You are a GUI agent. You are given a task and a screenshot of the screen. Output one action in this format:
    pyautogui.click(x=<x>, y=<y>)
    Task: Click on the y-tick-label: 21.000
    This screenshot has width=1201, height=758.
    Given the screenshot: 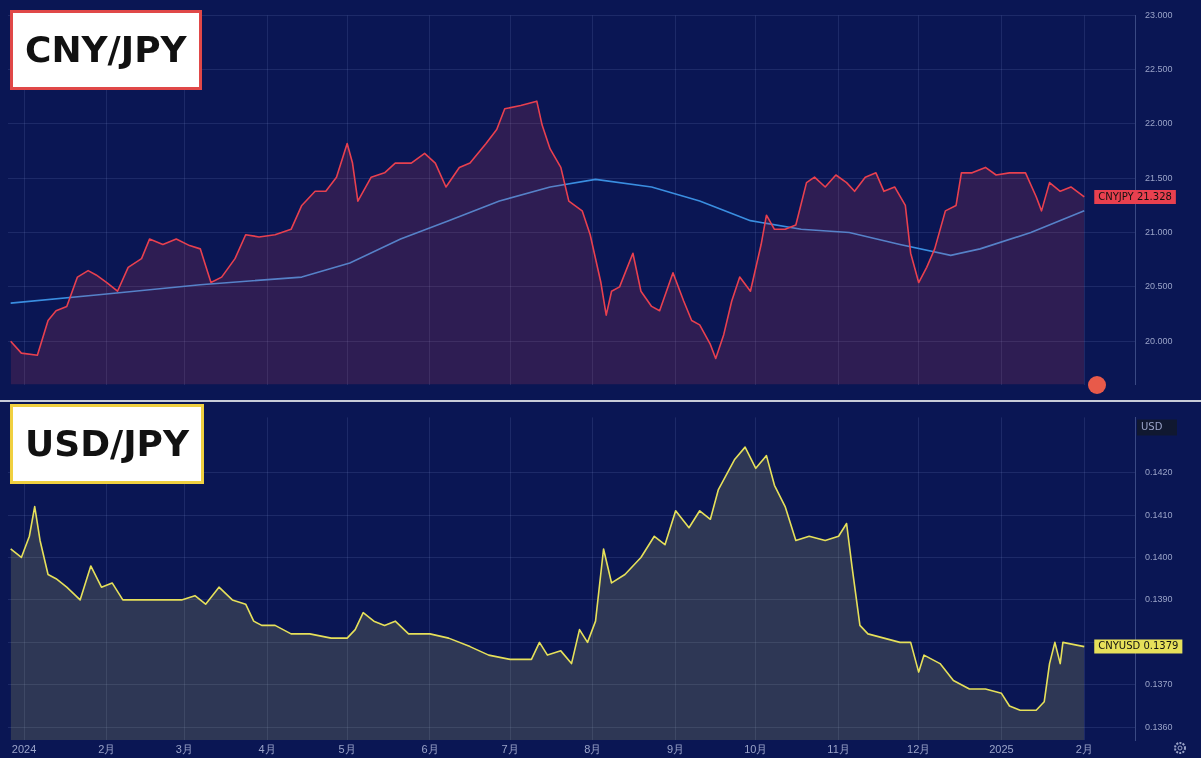 What is the action you would take?
    pyautogui.click(x=1159, y=232)
    